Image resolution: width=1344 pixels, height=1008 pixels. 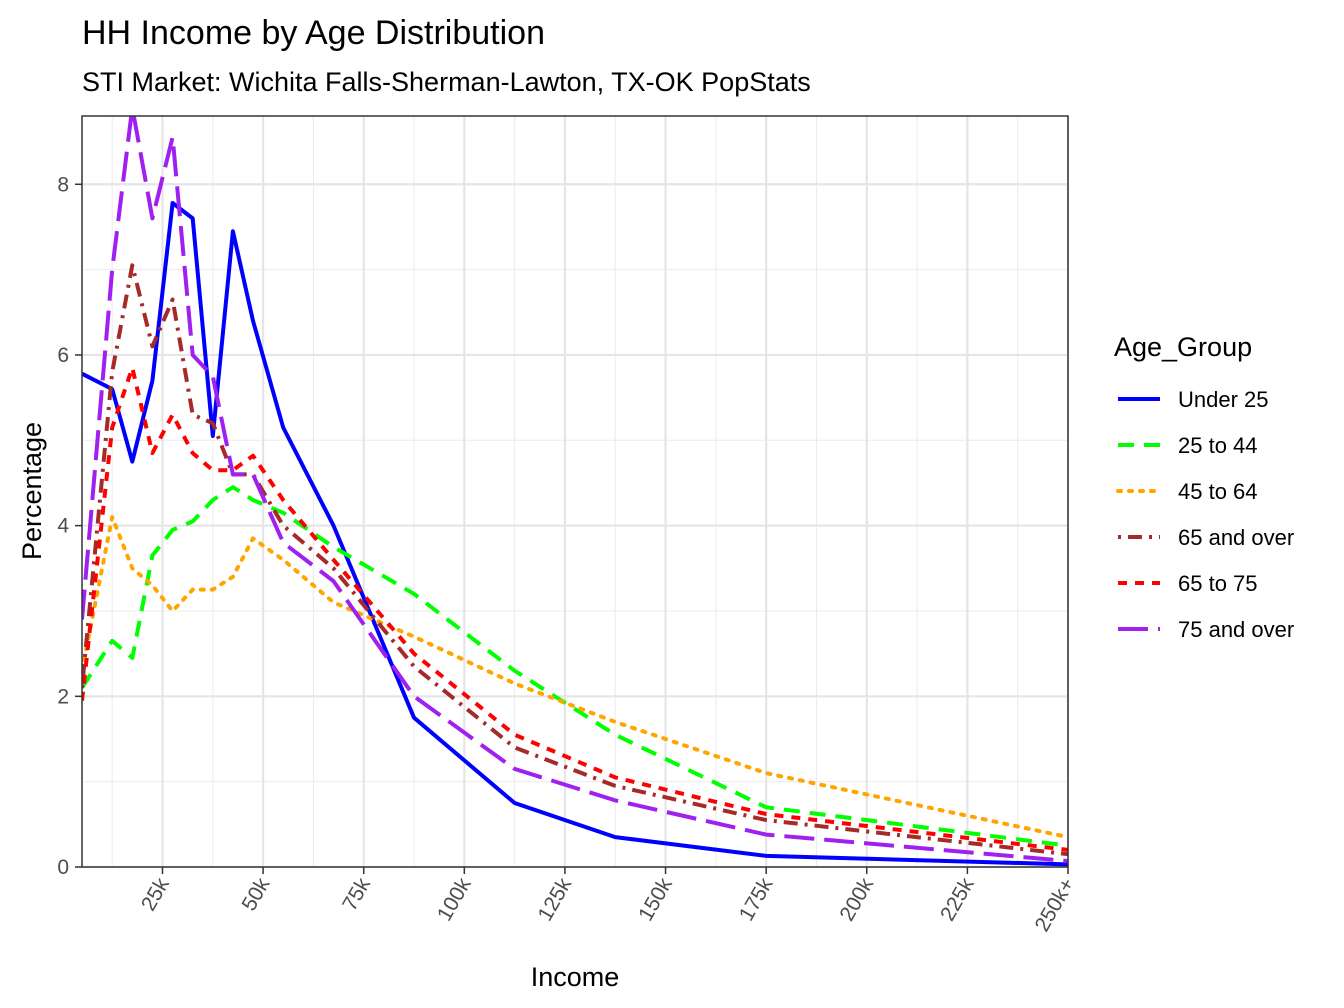 I want to click on x-tick-label: 250k+, so click(x=1055, y=905).